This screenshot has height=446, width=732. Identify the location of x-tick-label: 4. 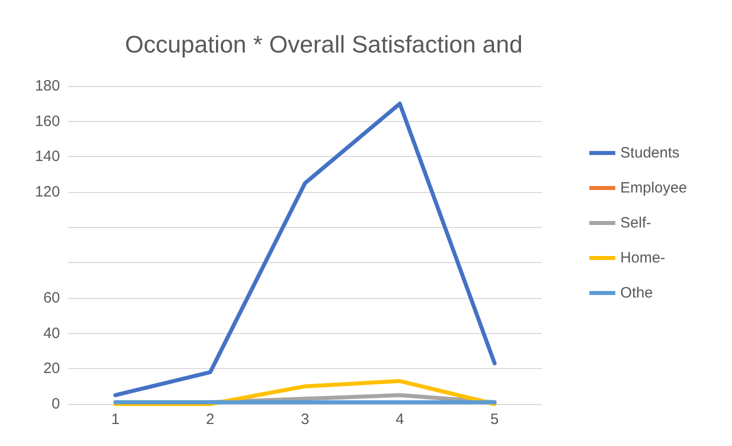
(400, 419).